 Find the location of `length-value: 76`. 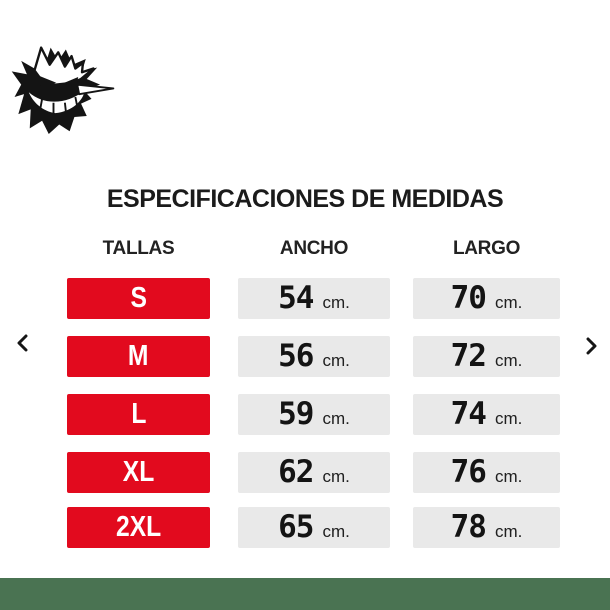

length-value: 76 is located at coordinates (468, 472).